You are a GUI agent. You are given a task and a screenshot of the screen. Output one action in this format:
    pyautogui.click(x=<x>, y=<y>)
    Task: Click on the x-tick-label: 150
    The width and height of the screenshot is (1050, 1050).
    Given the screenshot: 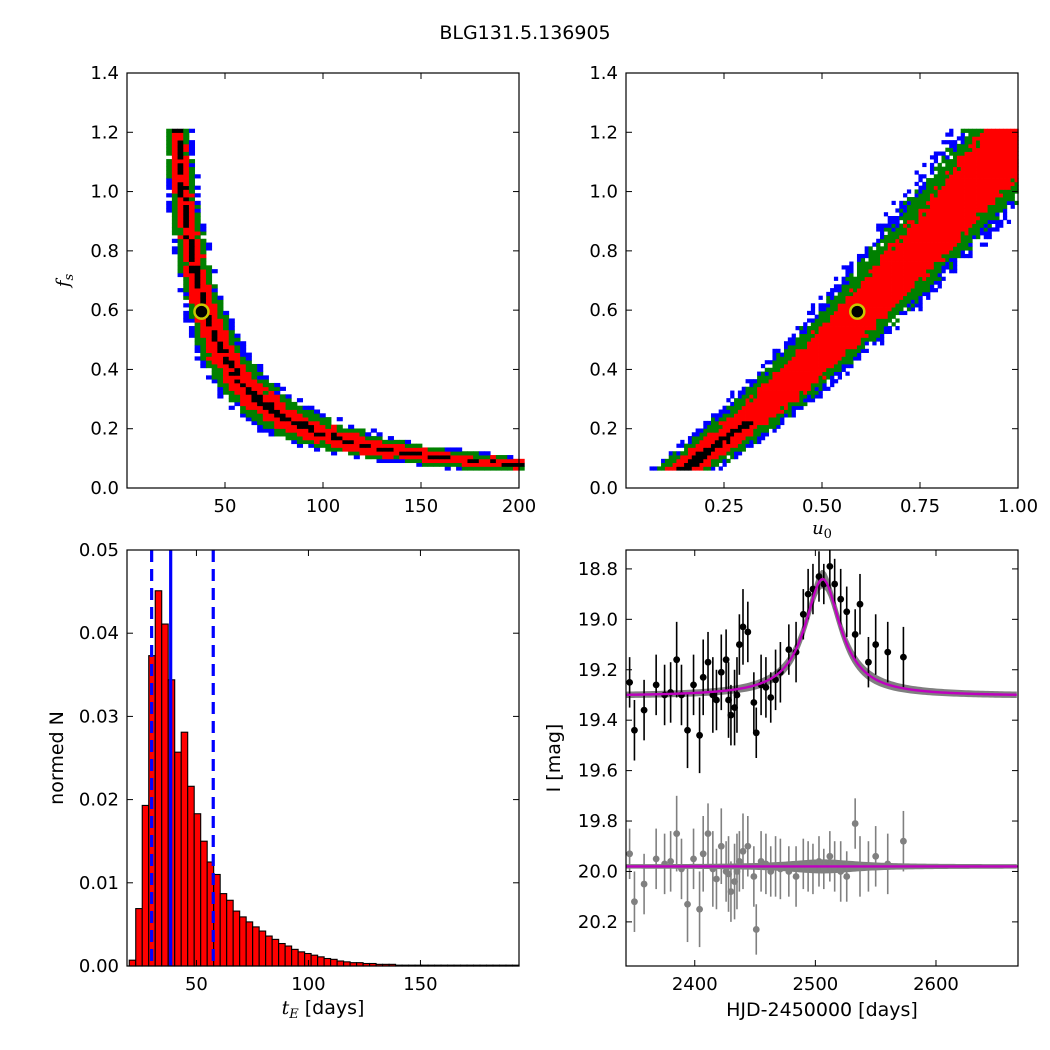 What is the action you would take?
    pyautogui.click(x=421, y=506)
    